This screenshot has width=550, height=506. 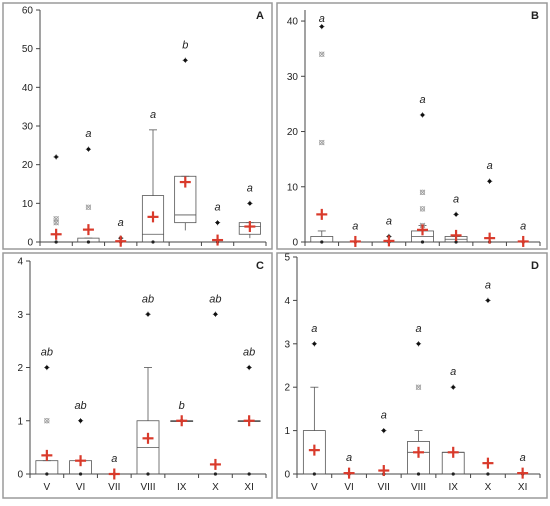 I want to click on y-tick-label: 20, so click(x=28, y=165).